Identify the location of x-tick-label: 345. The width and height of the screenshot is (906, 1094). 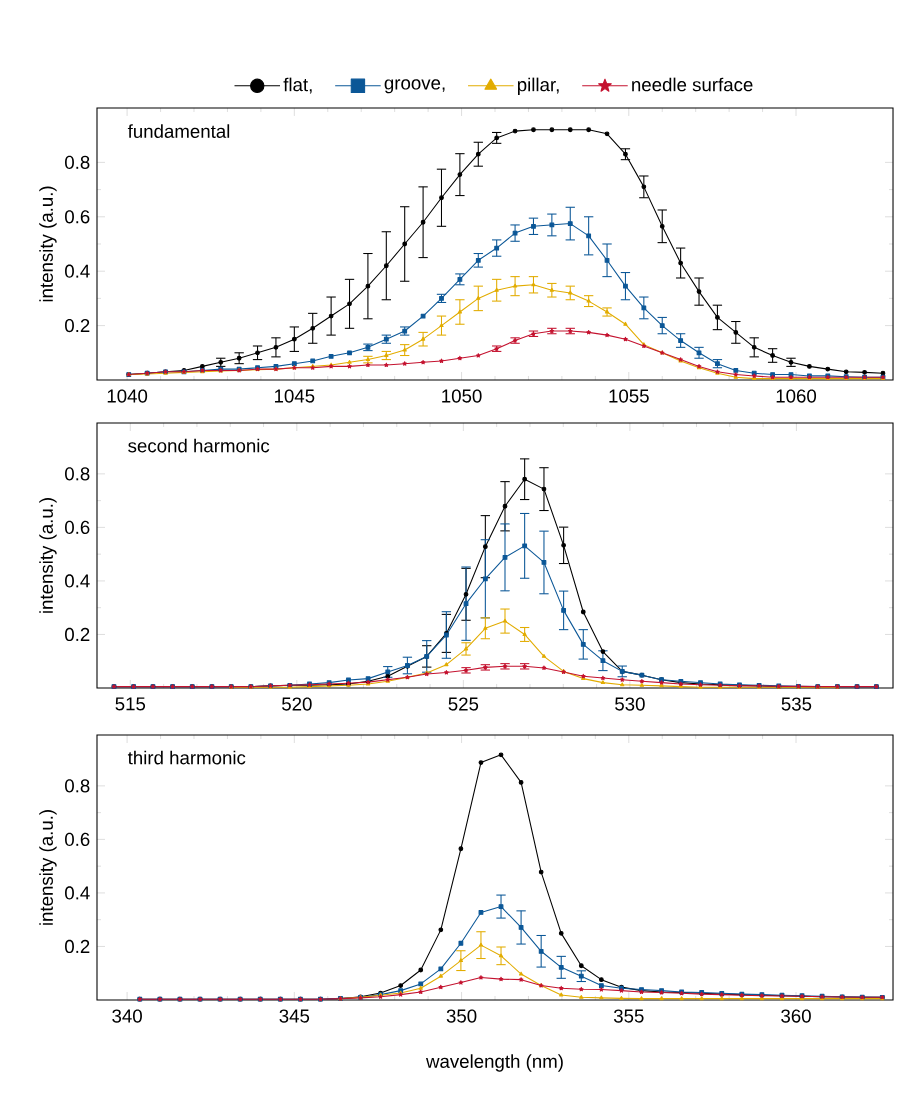
(294, 1016).